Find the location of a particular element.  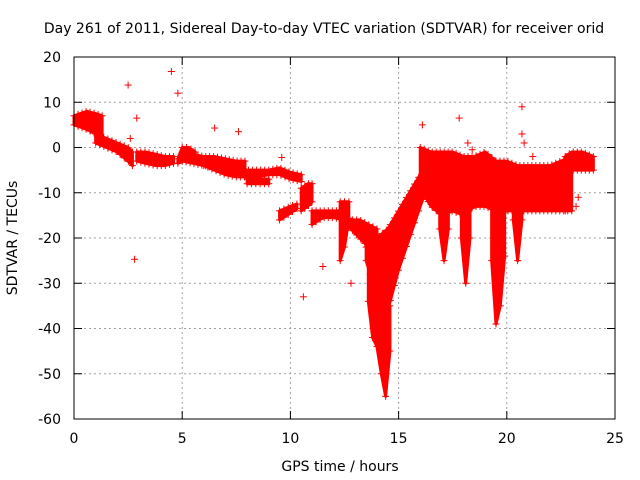

y-tick-label: -50 is located at coordinates (49, 375).